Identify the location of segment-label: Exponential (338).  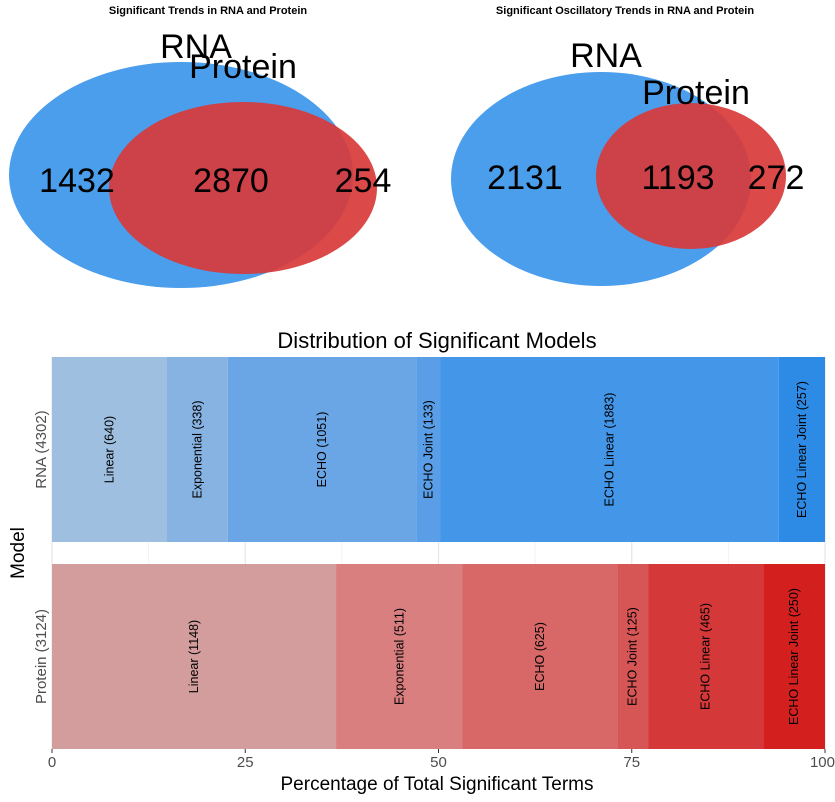
(197, 450).